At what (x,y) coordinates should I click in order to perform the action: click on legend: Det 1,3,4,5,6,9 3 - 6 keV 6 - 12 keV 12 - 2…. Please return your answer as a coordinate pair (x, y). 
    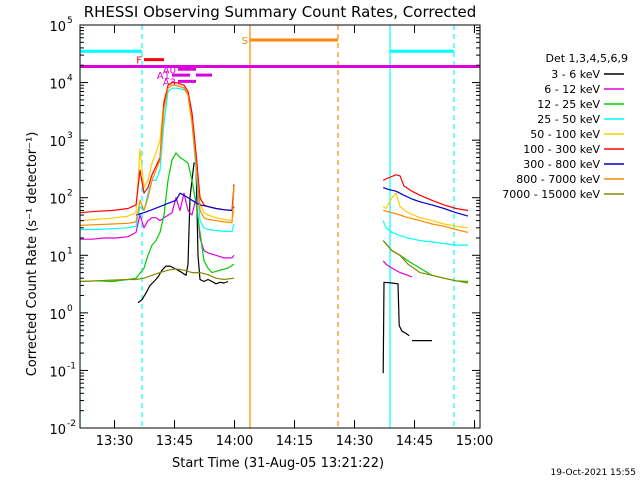
    Looking at the image, I should click on (565, 126).